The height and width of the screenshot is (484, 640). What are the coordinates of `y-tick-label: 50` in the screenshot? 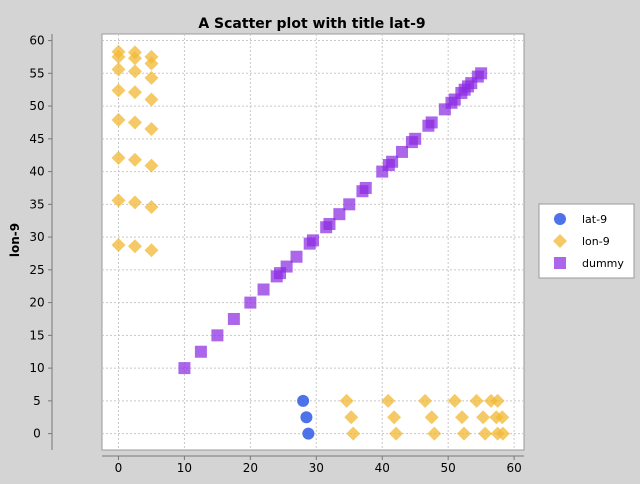 It's located at (36, 106).